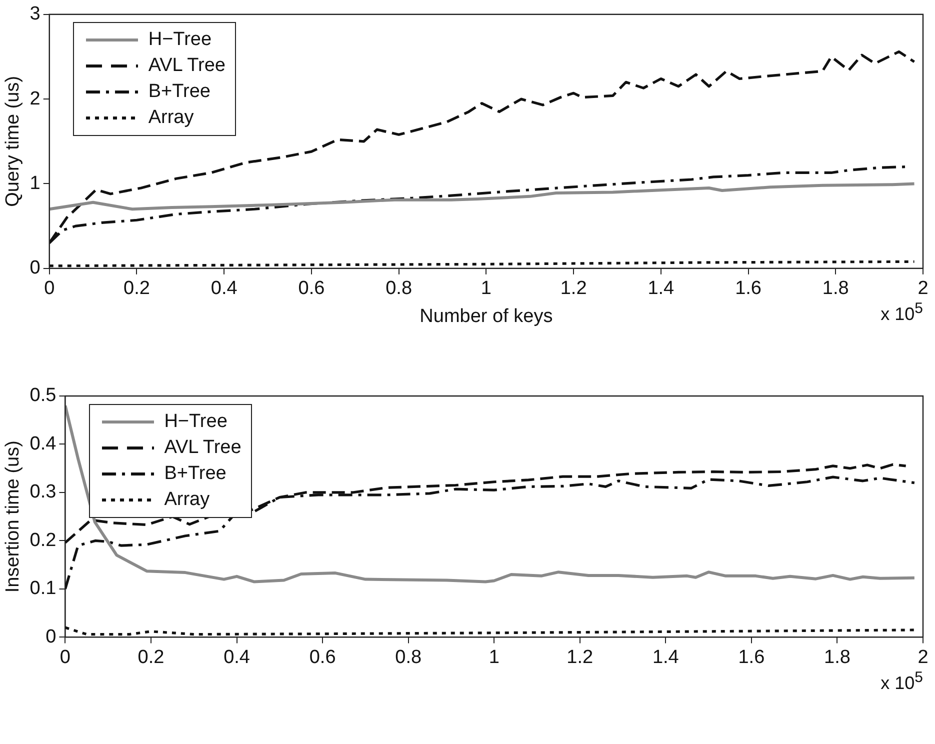 The width and height of the screenshot is (935, 744). I want to click on y-tick-label: 1, so click(35, 183).